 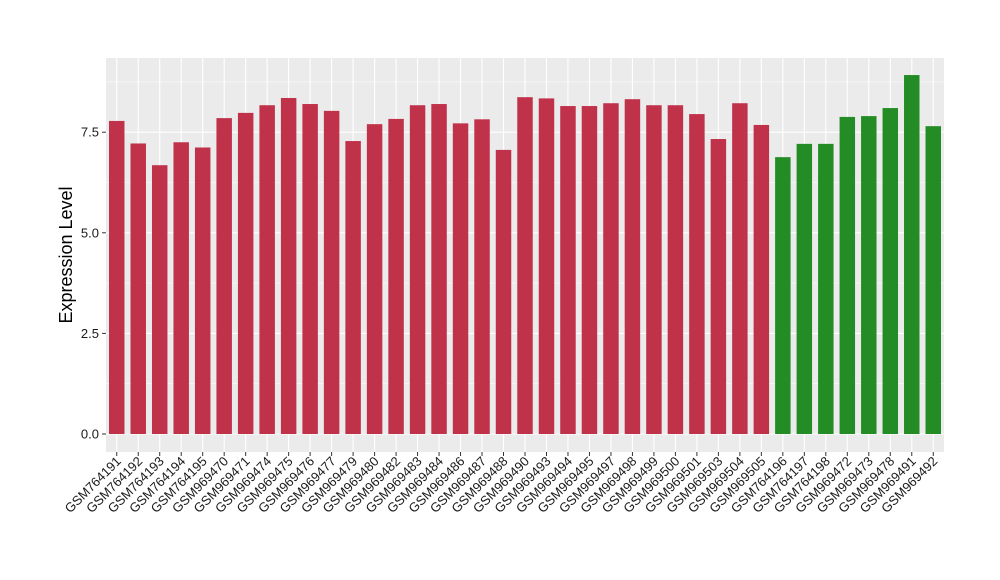 What do you see at coordinates (310, 269) in the screenshot?
I see `bar-GSM969476` at bounding box center [310, 269].